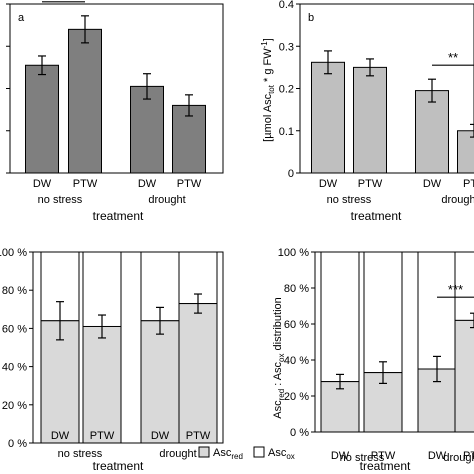  Describe the element at coordinates (279, 358) in the screenshot. I see `y-axis-label-d: Ascred : Ascox distribution` at that location.